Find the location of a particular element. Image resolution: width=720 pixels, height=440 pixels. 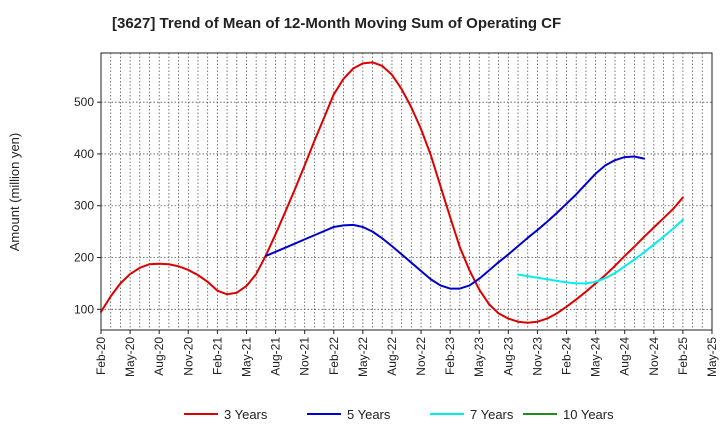

x-tick-label: Feb-20 is located at coordinates (101, 356).